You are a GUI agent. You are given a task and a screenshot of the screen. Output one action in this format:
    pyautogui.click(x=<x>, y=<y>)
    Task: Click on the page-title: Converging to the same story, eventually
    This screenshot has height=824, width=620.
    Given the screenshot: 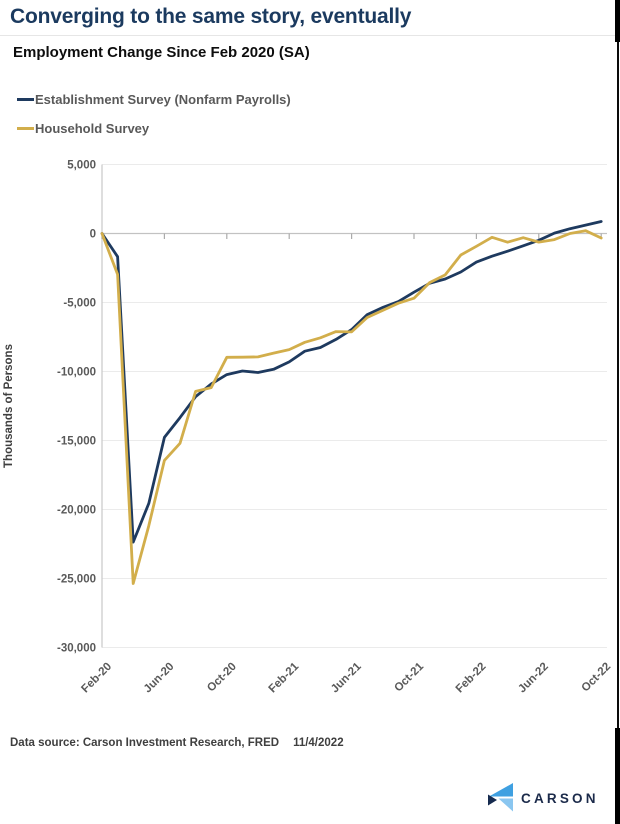 What is the action you would take?
    pyautogui.click(x=211, y=16)
    